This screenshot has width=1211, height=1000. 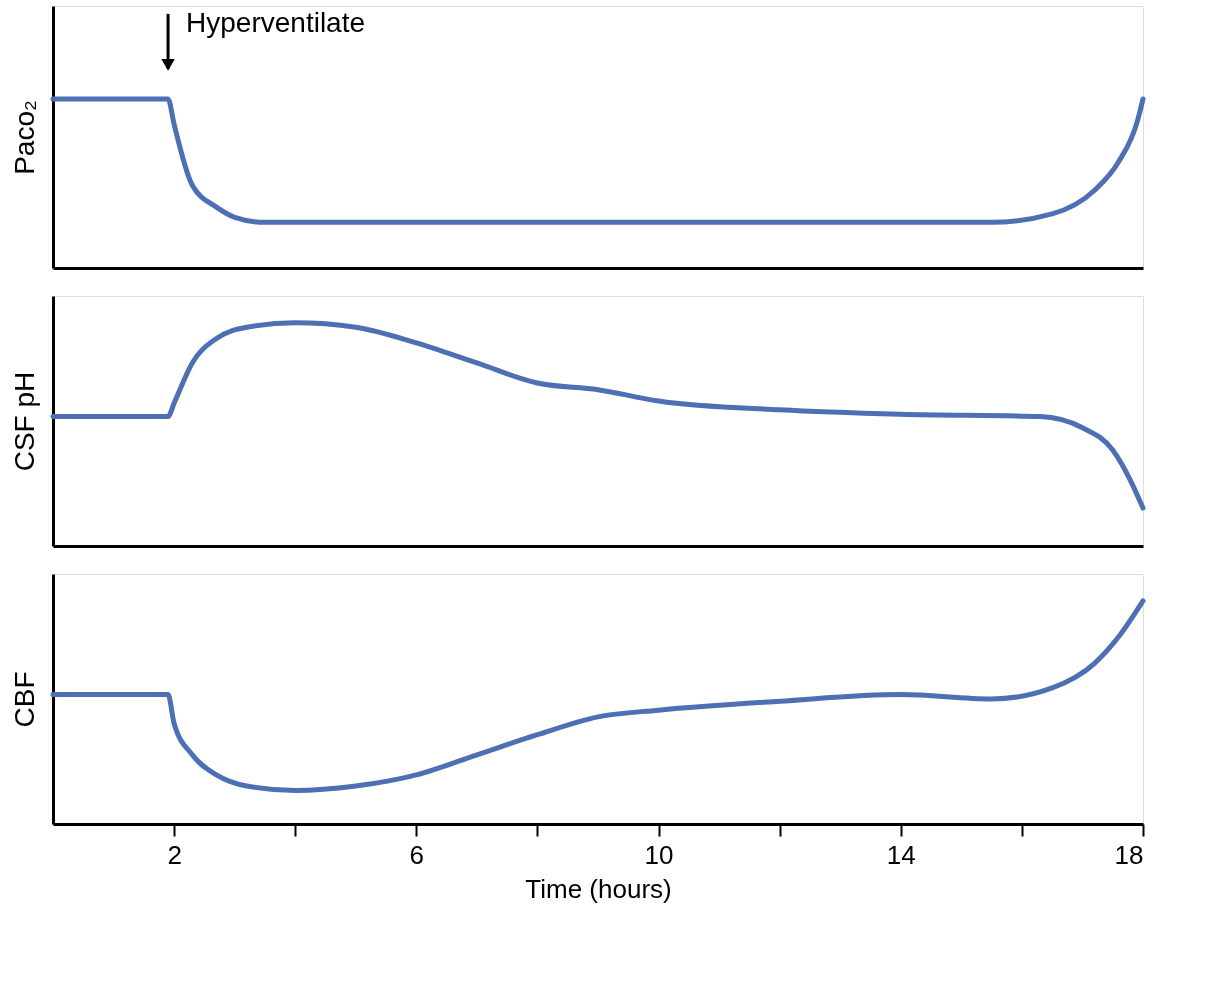 What do you see at coordinates (417, 854) in the screenshot?
I see `x-tick-label: 6` at bounding box center [417, 854].